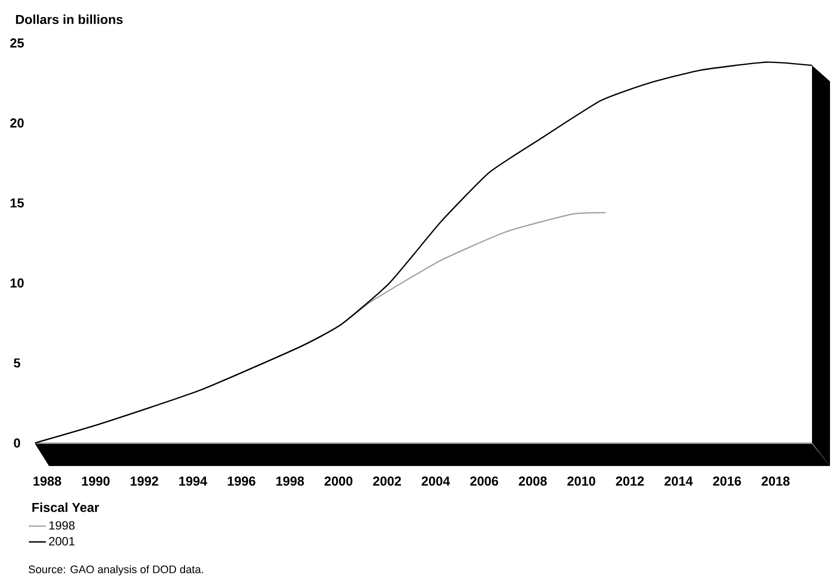 Image resolution: width=835 pixels, height=584 pixels. I want to click on x-axis-title: Fiscal Year, so click(66, 507).